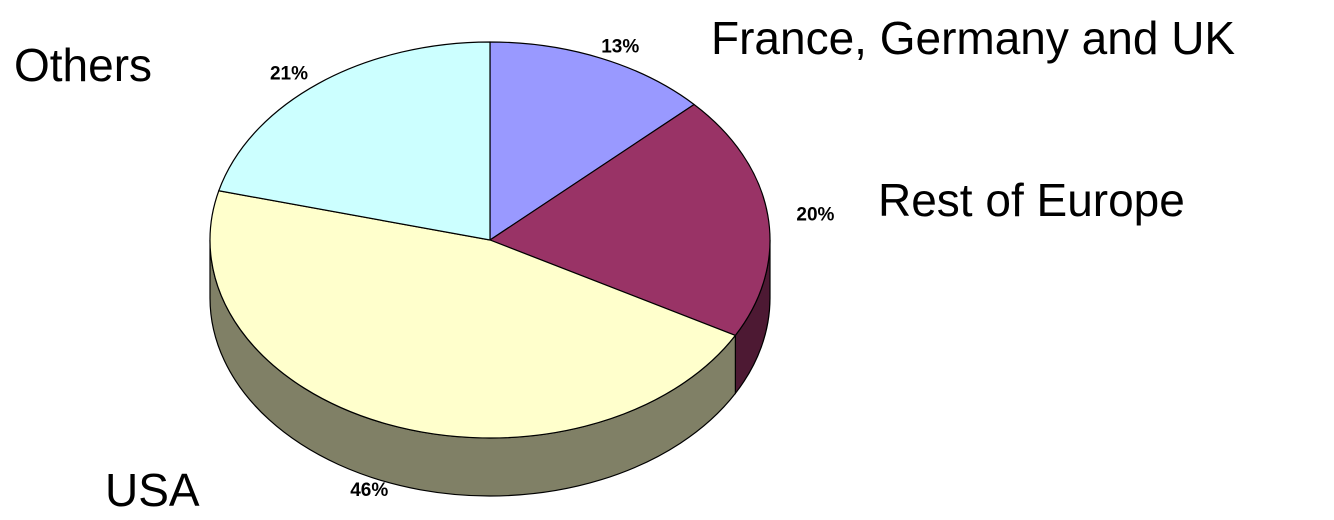 The image size is (1334, 520). I want to click on value-label-france-germany-and-uk: 13%, so click(620, 46).